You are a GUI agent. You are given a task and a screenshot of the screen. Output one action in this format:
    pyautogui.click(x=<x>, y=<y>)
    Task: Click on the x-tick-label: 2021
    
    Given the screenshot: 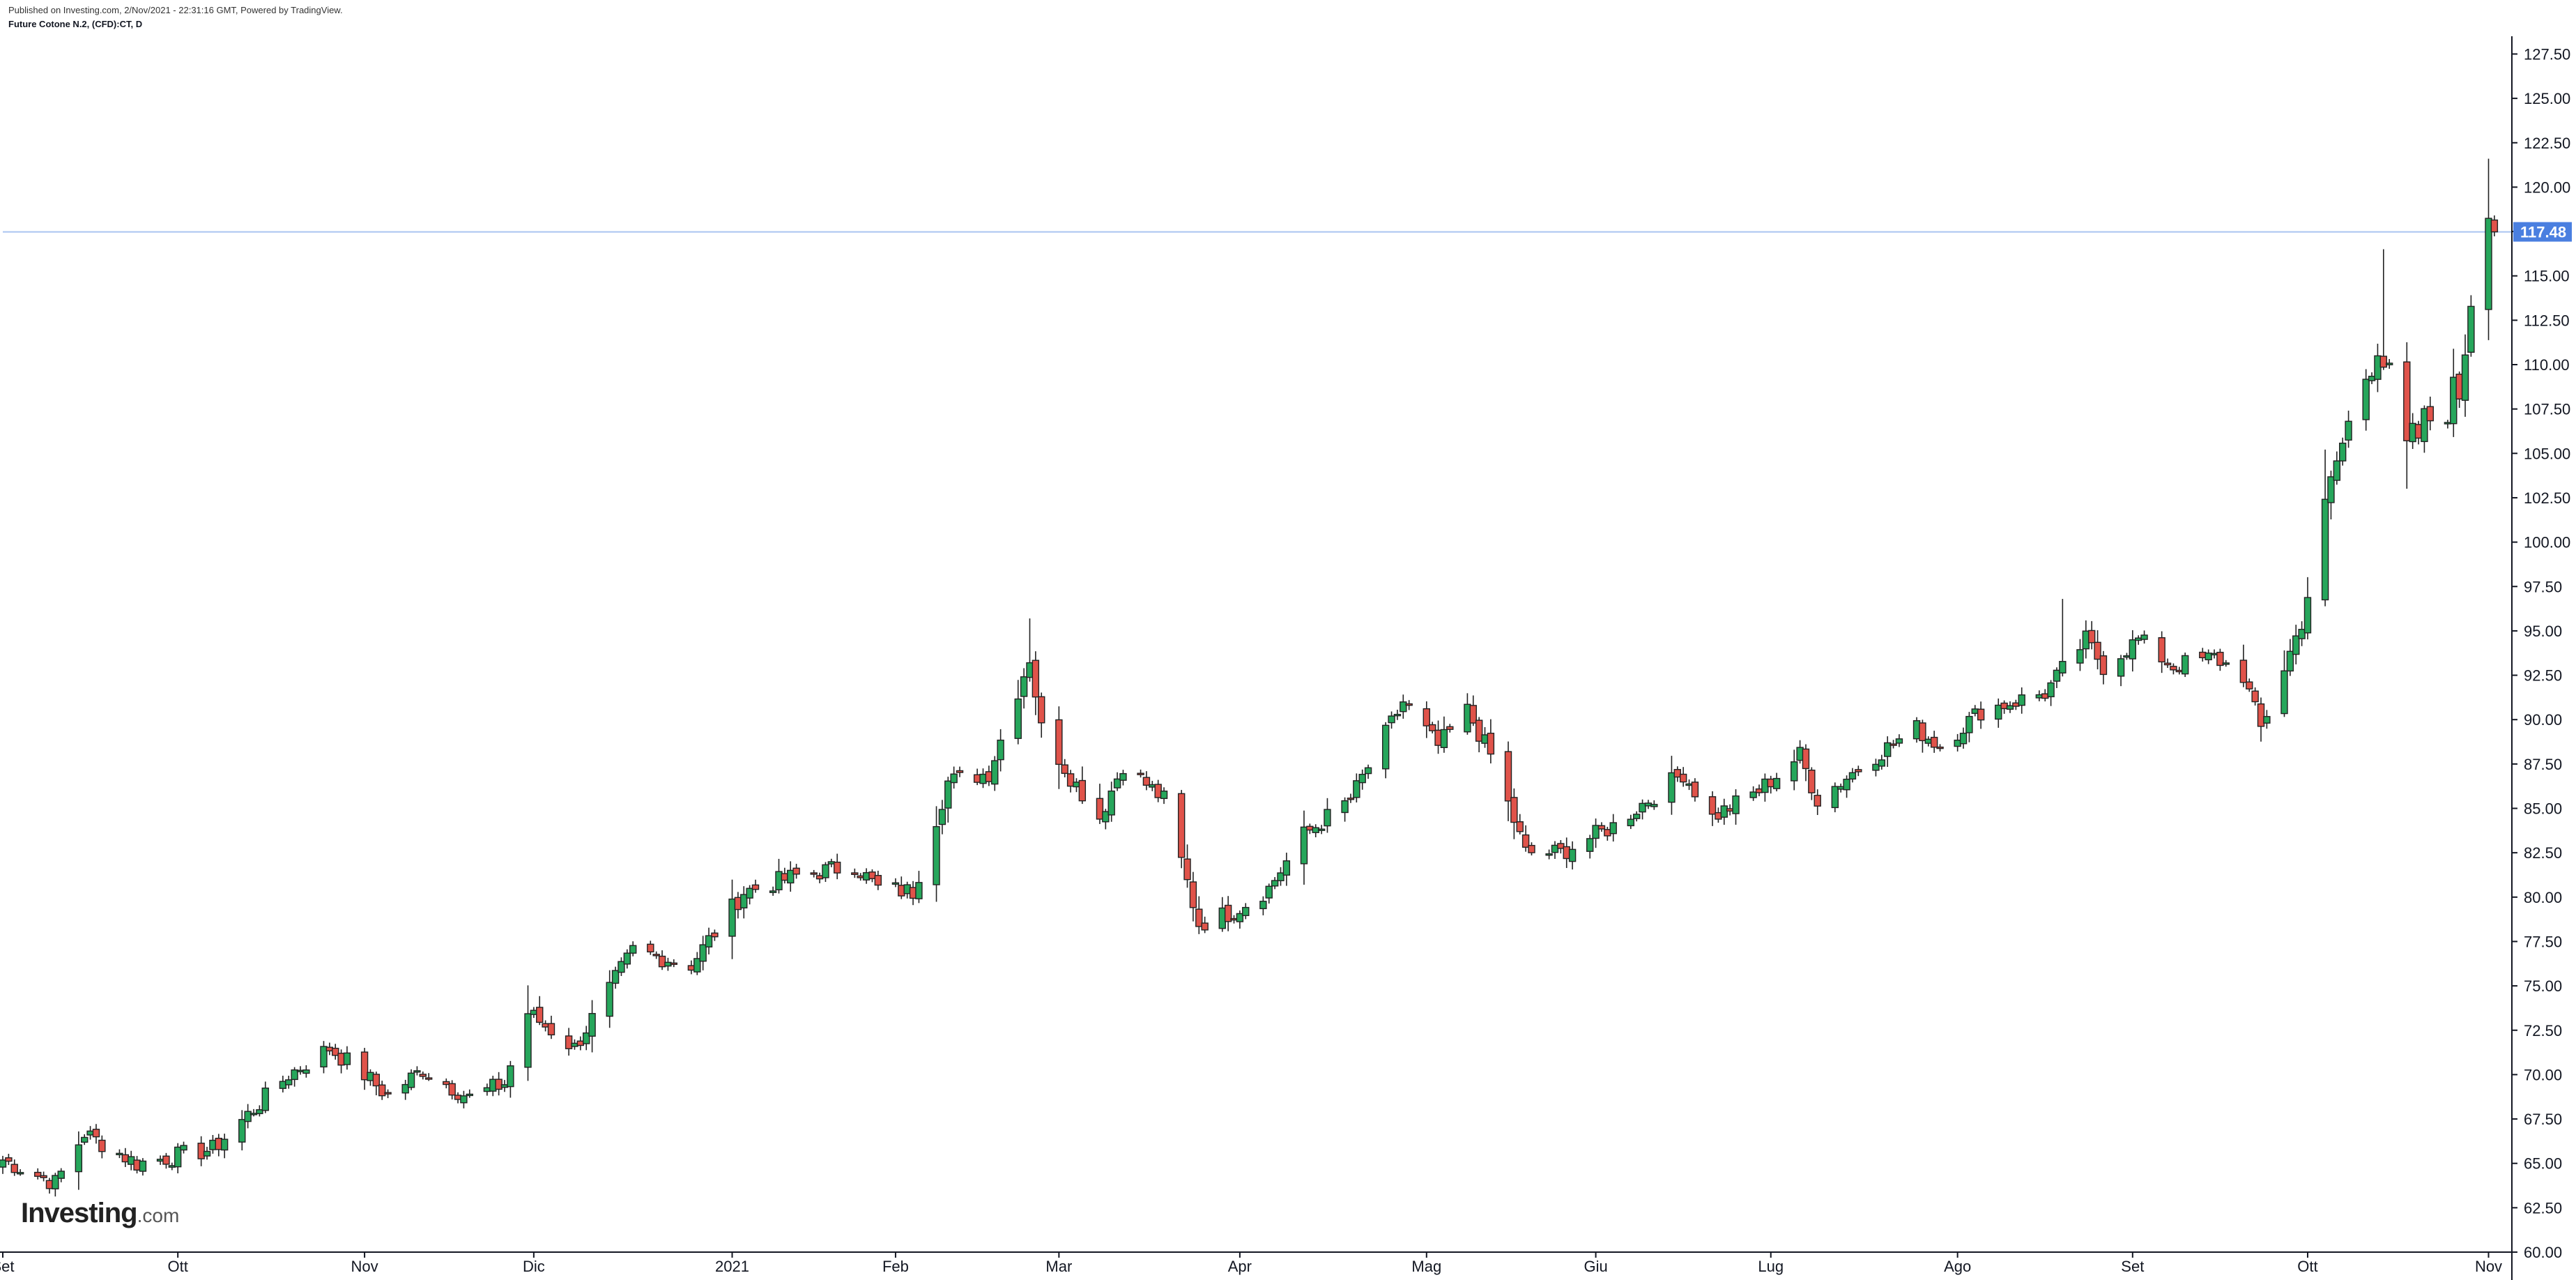 What is the action you would take?
    pyautogui.click(x=732, y=1266)
    